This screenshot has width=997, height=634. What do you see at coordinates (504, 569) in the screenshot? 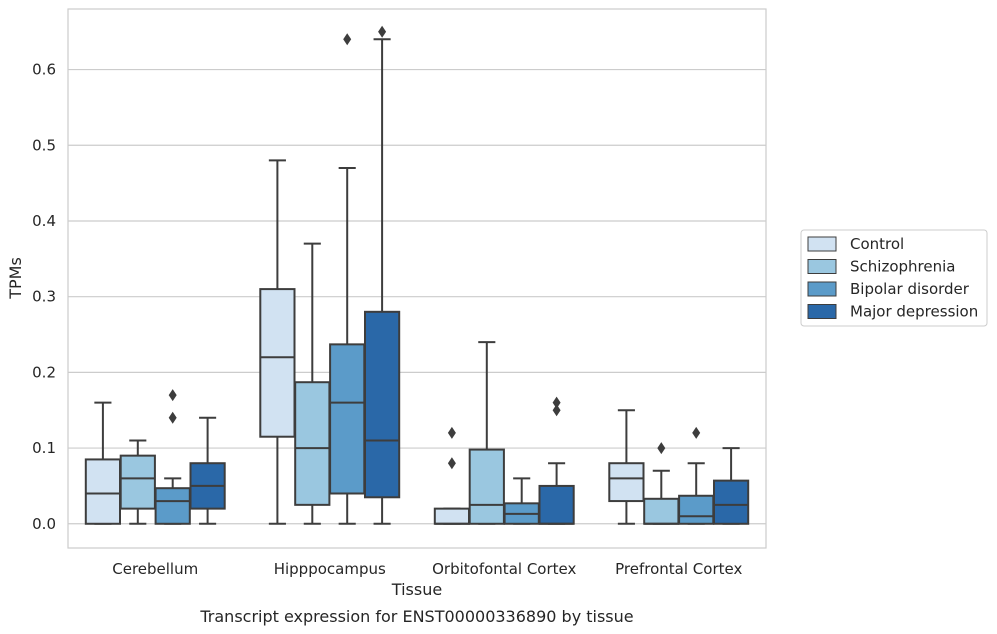
I see `x-tick-label: Orbitofontal Cortex` at bounding box center [504, 569].